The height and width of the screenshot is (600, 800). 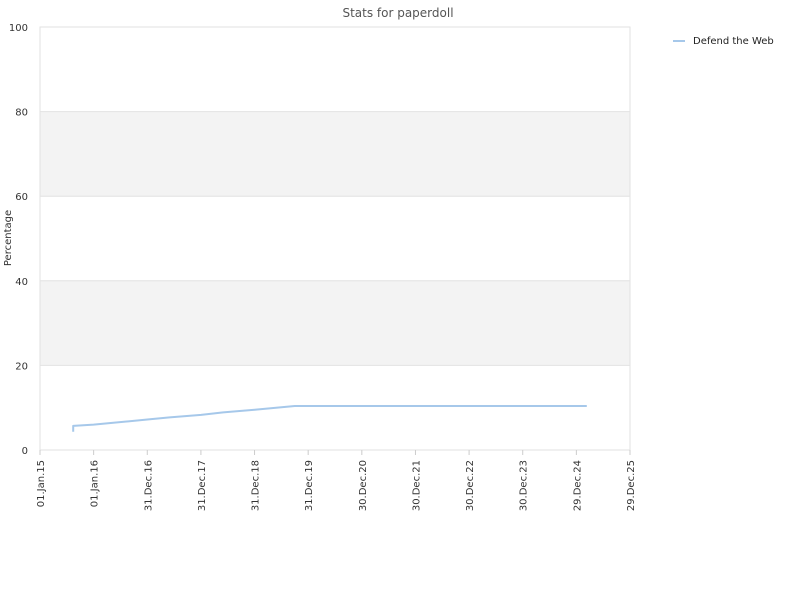 What do you see at coordinates (524, 485) in the screenshot?
I see `x-tick-label: 30.Dec.23` at bounding box center [524, 485].